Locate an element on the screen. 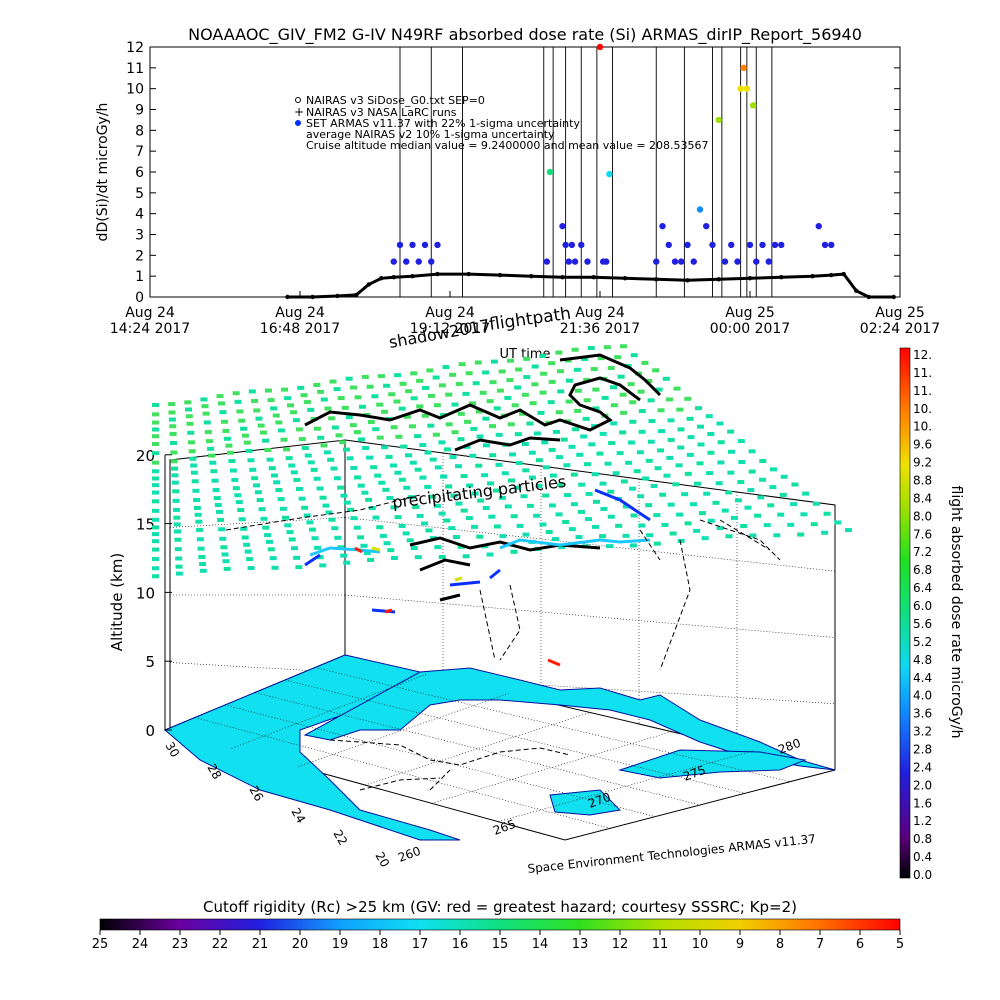  altitude-axis-label: Altitude (km) is located at coordinates (117, 602).